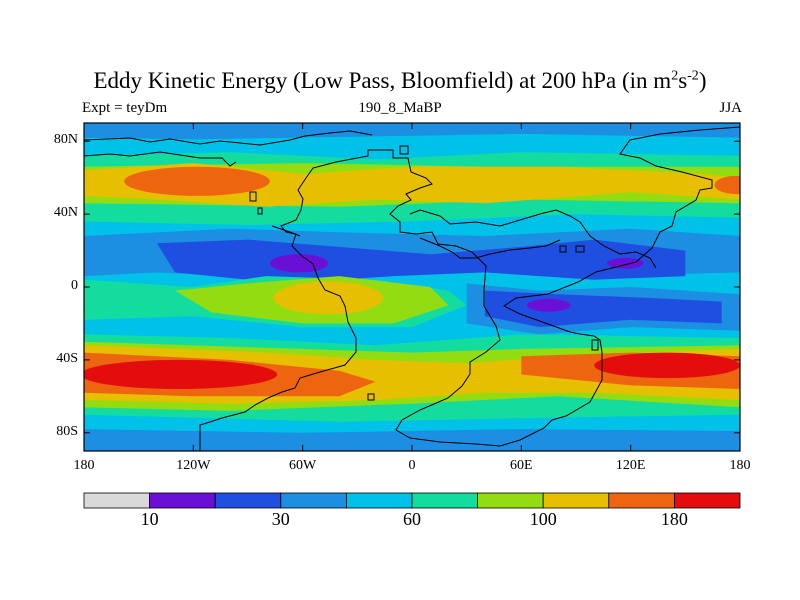 The image size is (800, 600). What do you see at coordinates (412, 519) in the screenshot?
I see `colorbar-tick-label: 60` at bounding box center [412, 519].